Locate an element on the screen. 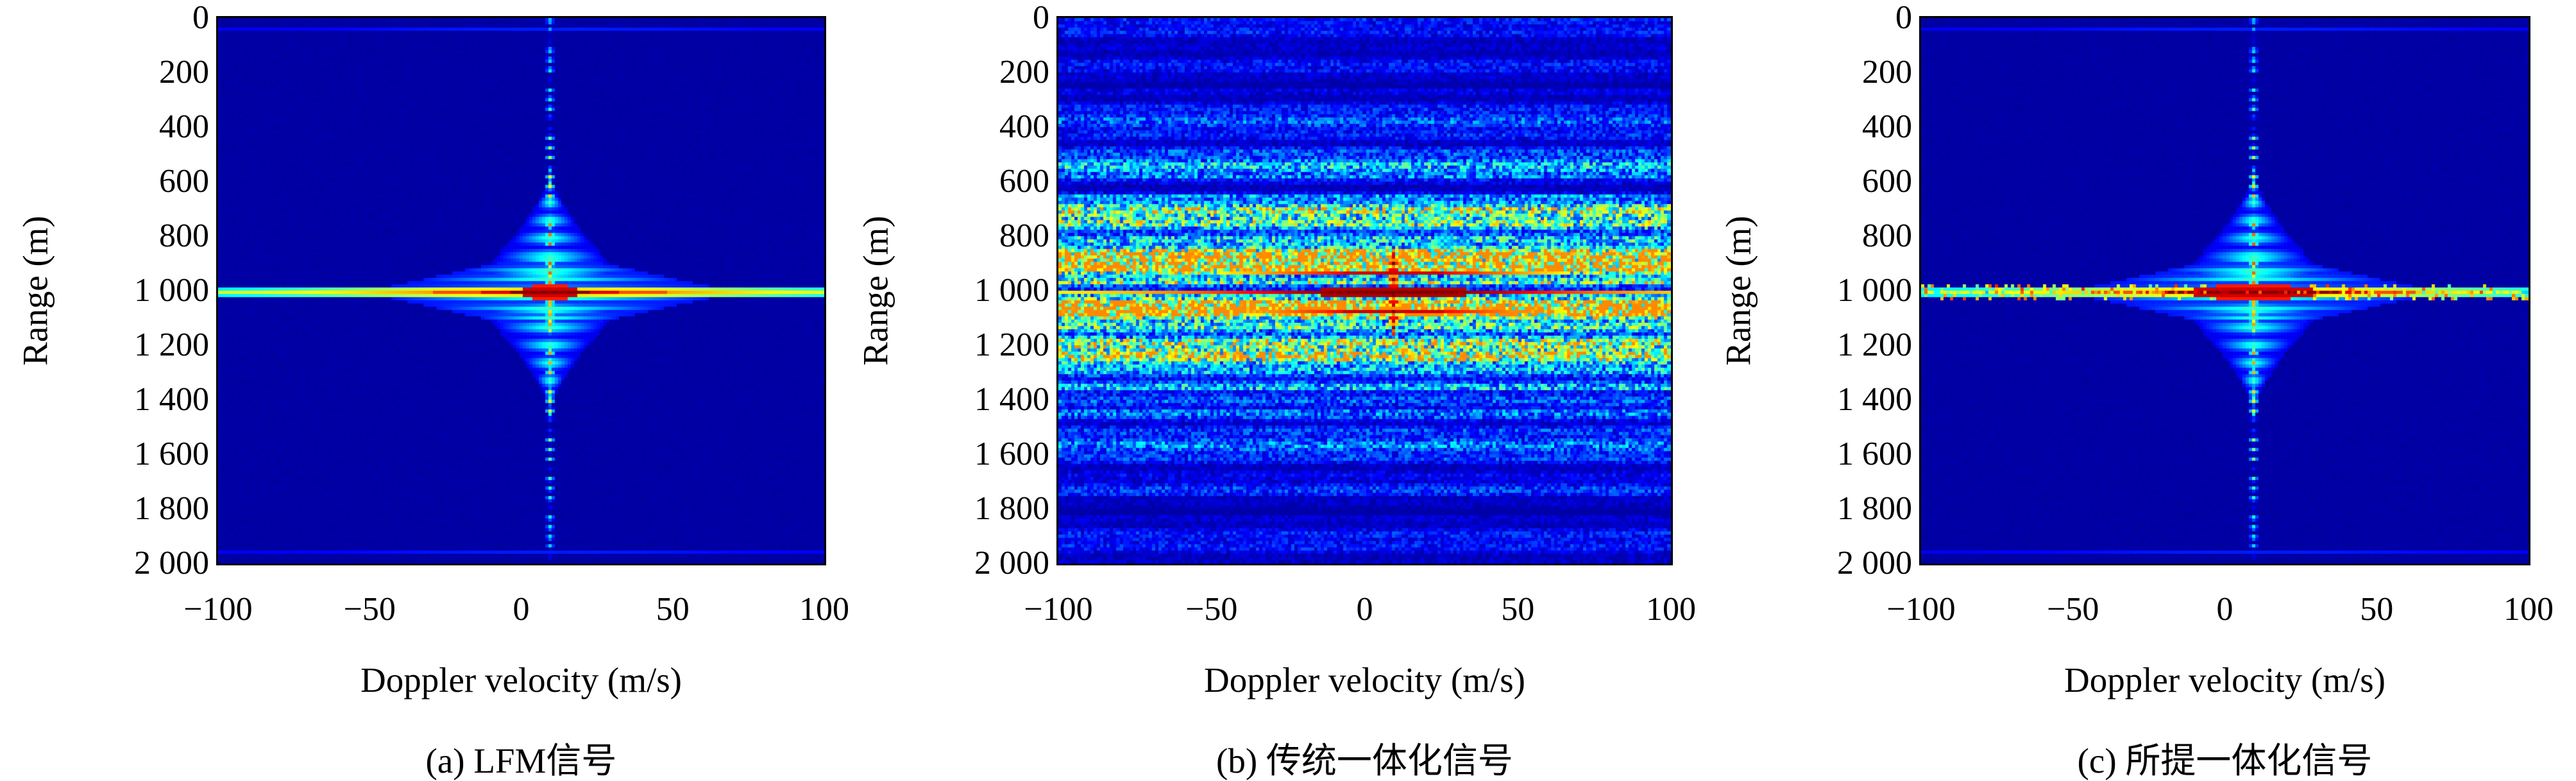  panel-caption-c: (c) 所提一体化信号 is located at coordinates (2225, 760).